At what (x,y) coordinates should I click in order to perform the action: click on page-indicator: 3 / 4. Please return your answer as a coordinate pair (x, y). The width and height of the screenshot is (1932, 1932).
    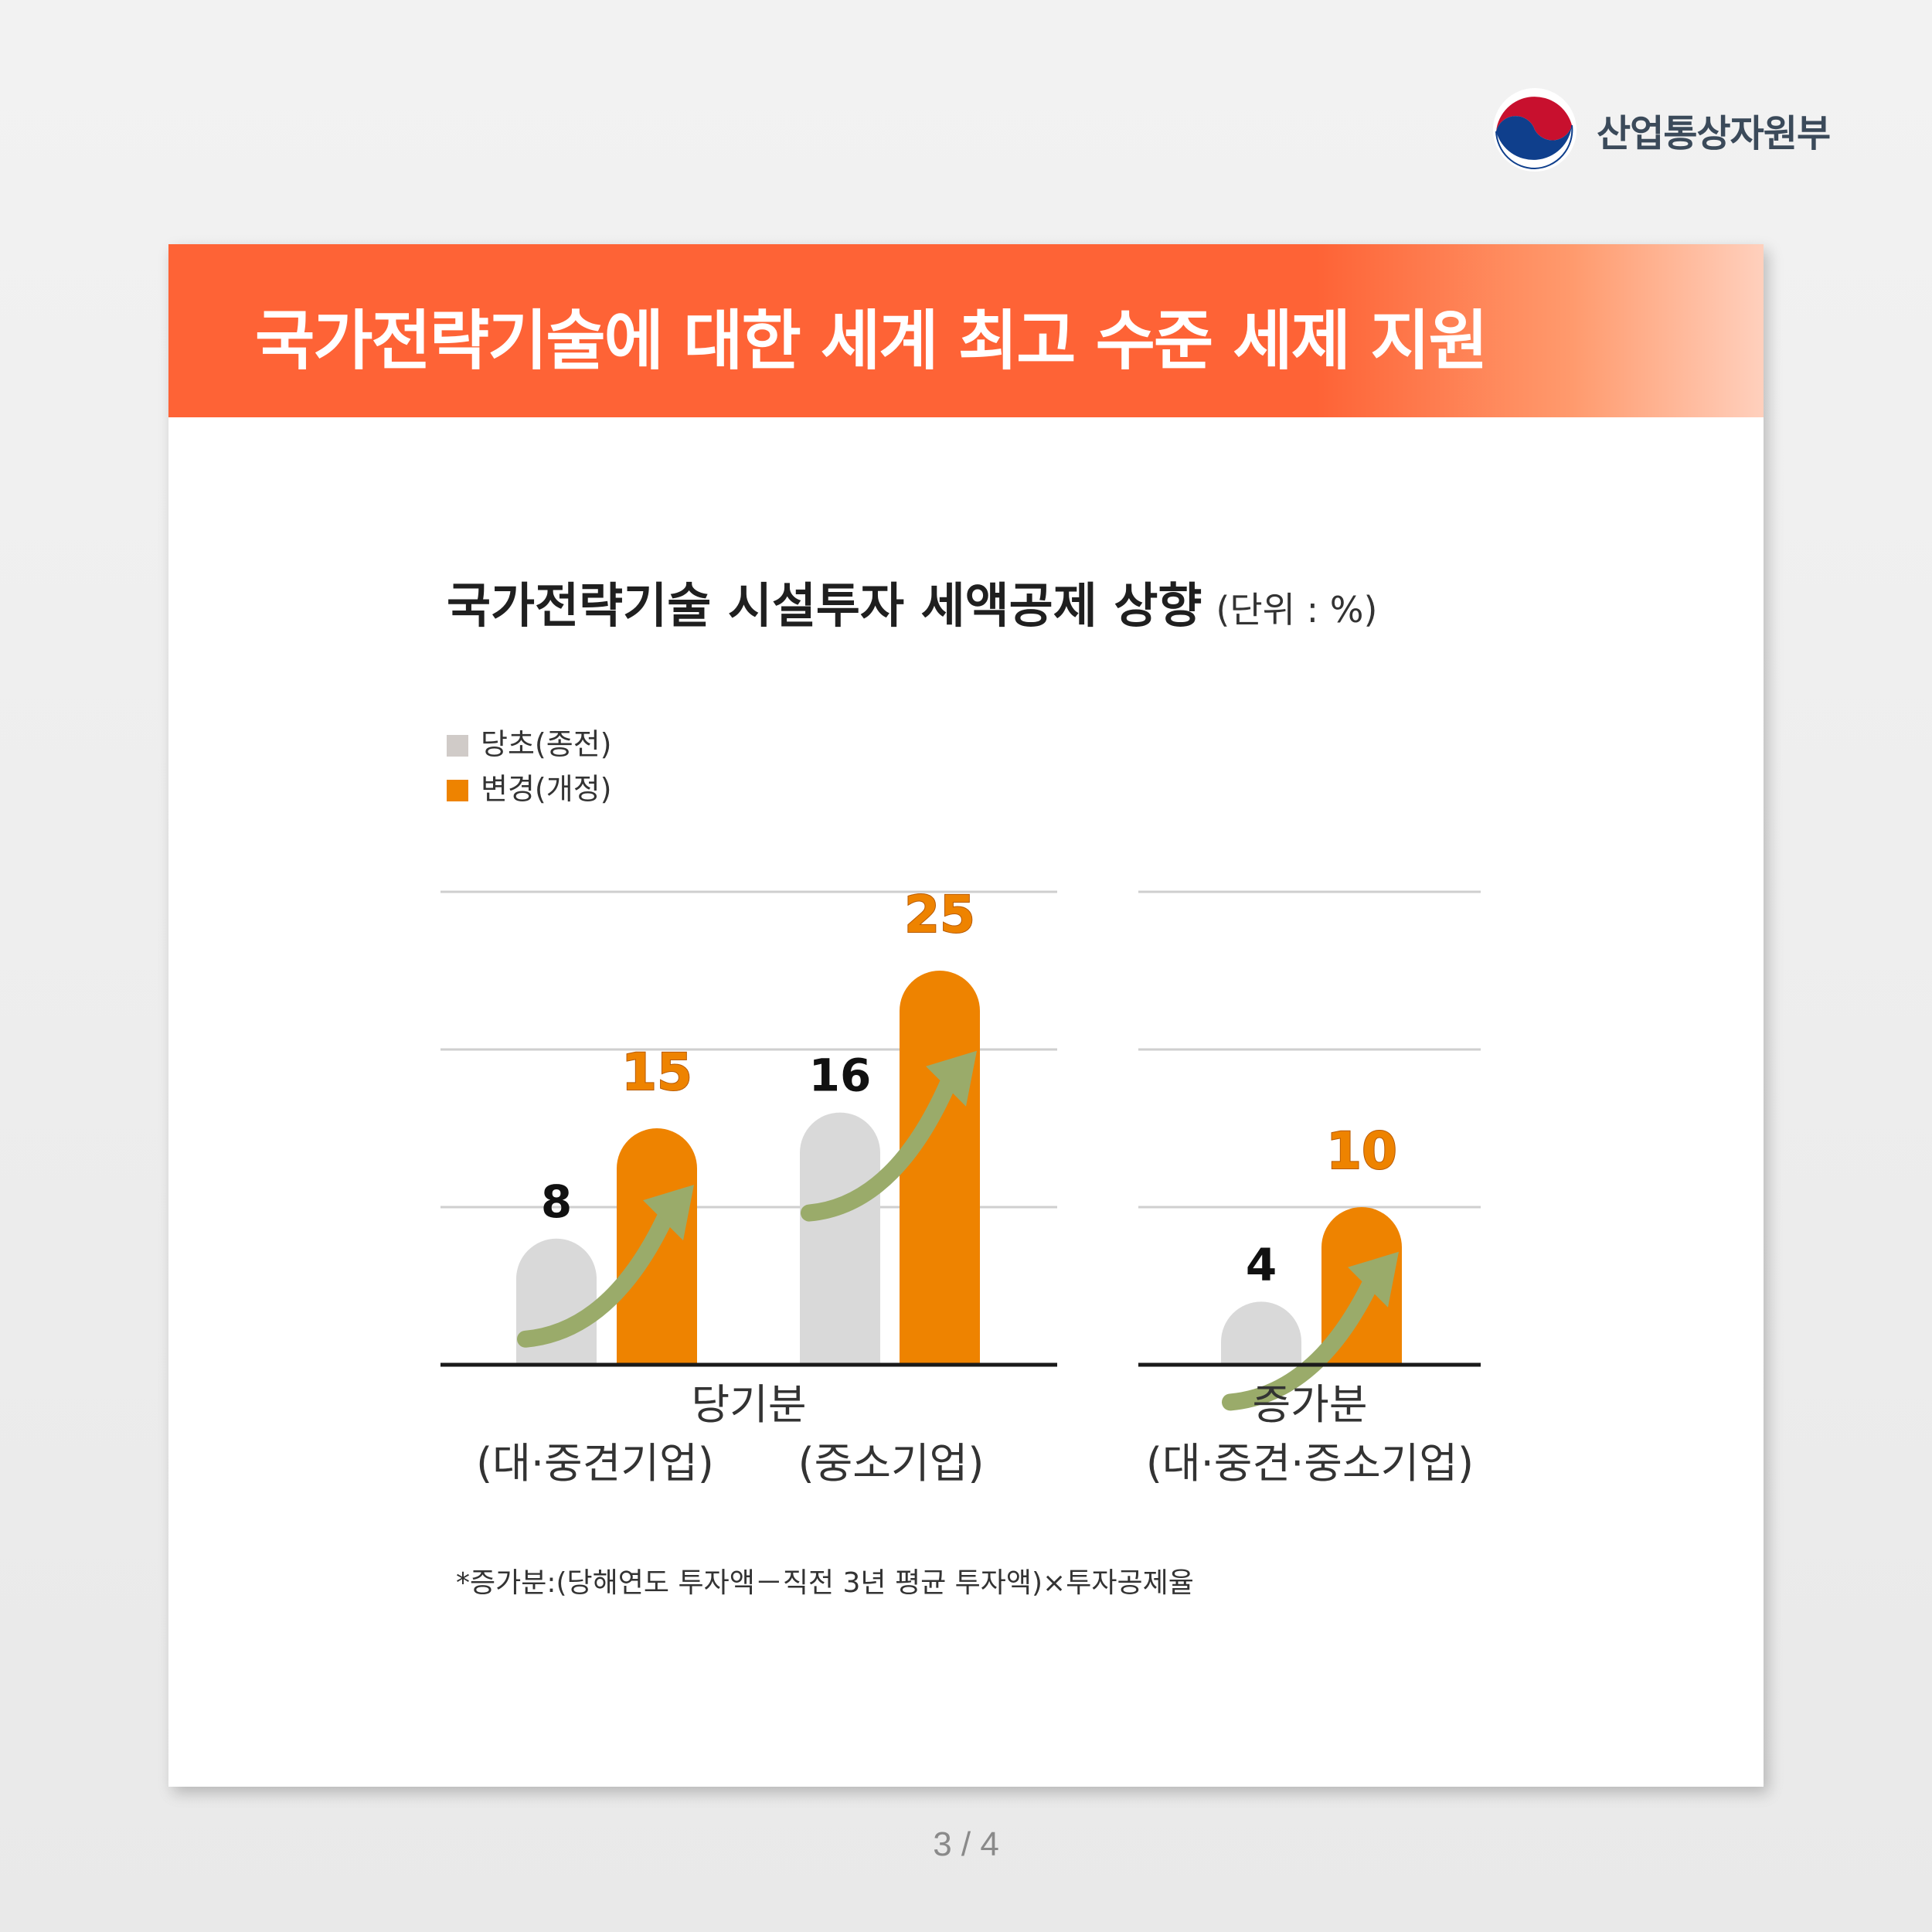
    Looking at the image, I should click on (966, 1844).